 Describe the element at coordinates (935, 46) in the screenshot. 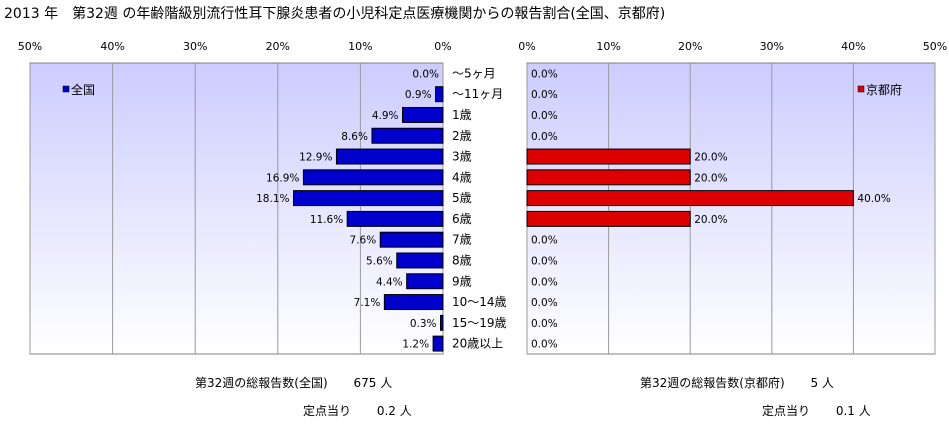

I see `right-tick-label: 50%` at that location.